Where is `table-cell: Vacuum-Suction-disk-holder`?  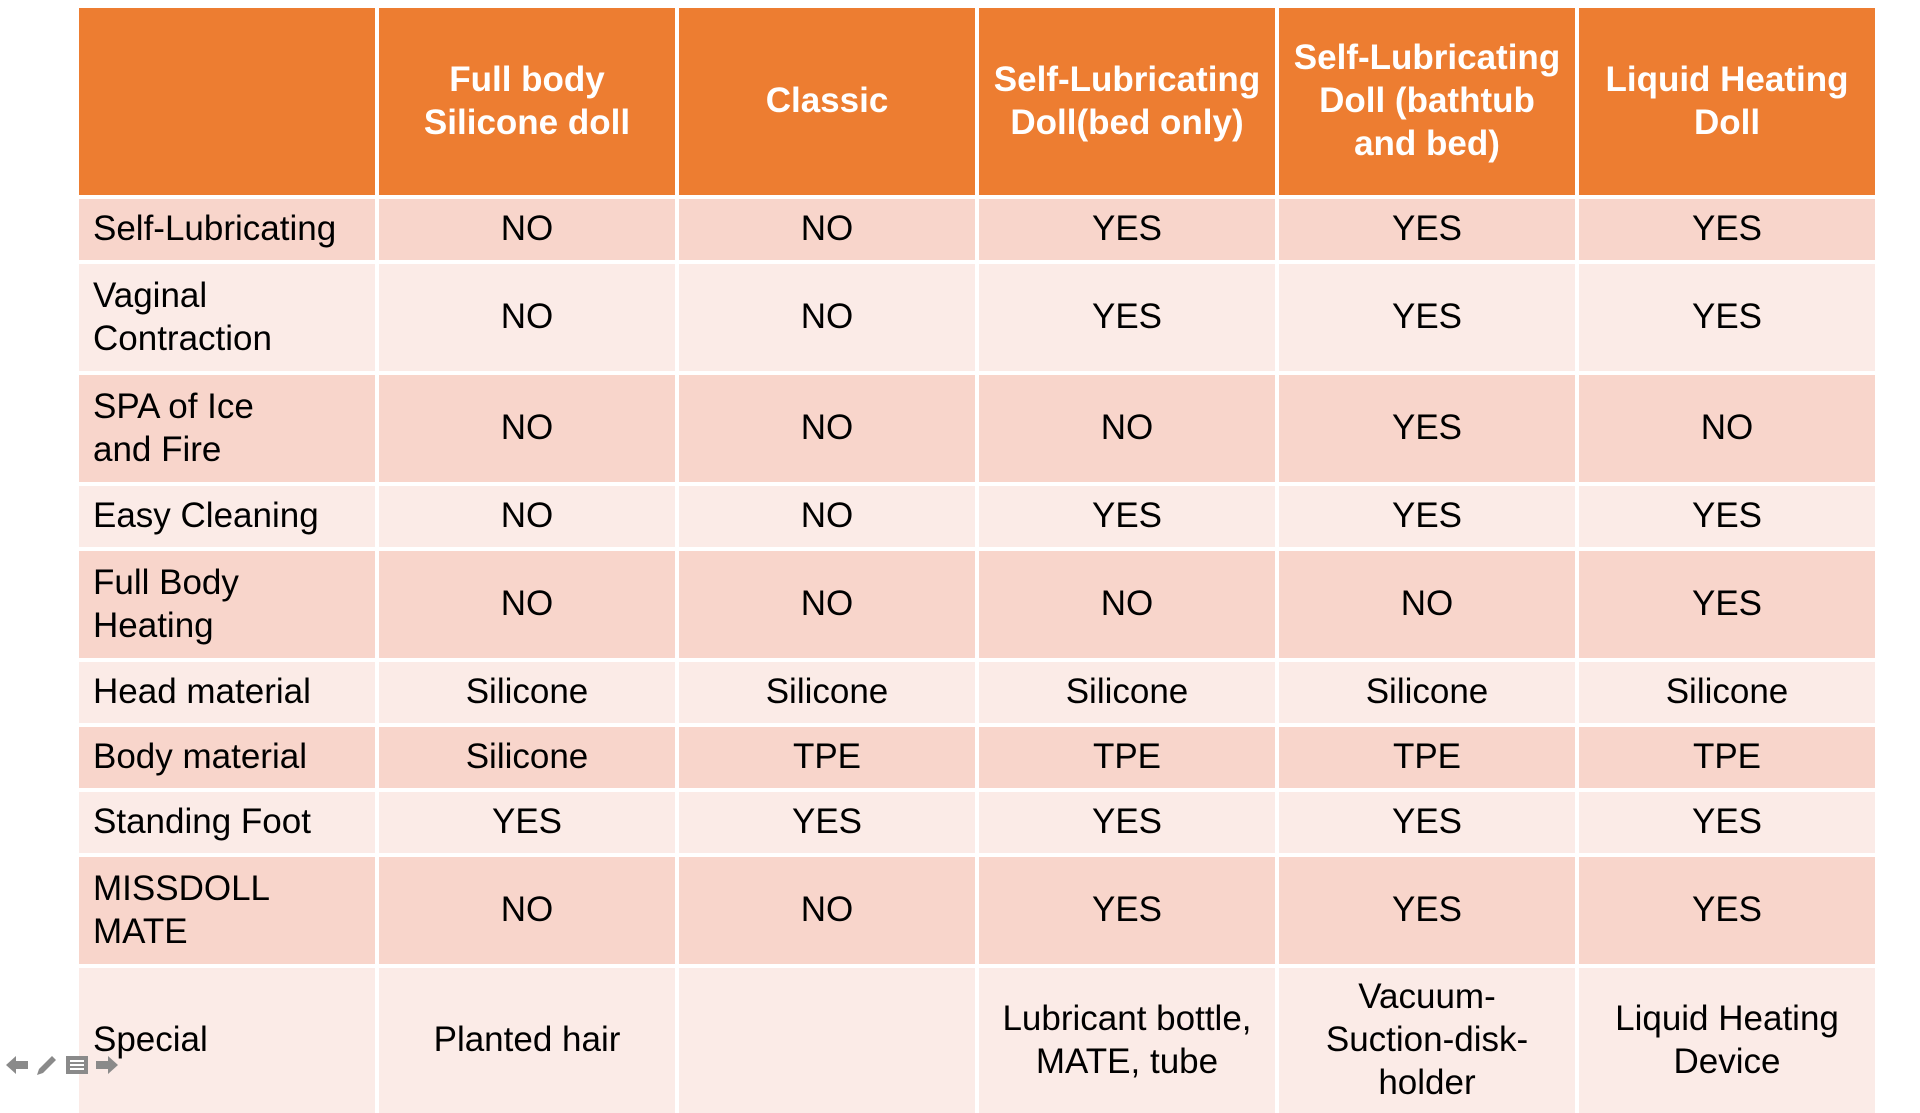 table-cell: Vacuum-Suction-disk-holder is located at coordinates (1427, 1040).